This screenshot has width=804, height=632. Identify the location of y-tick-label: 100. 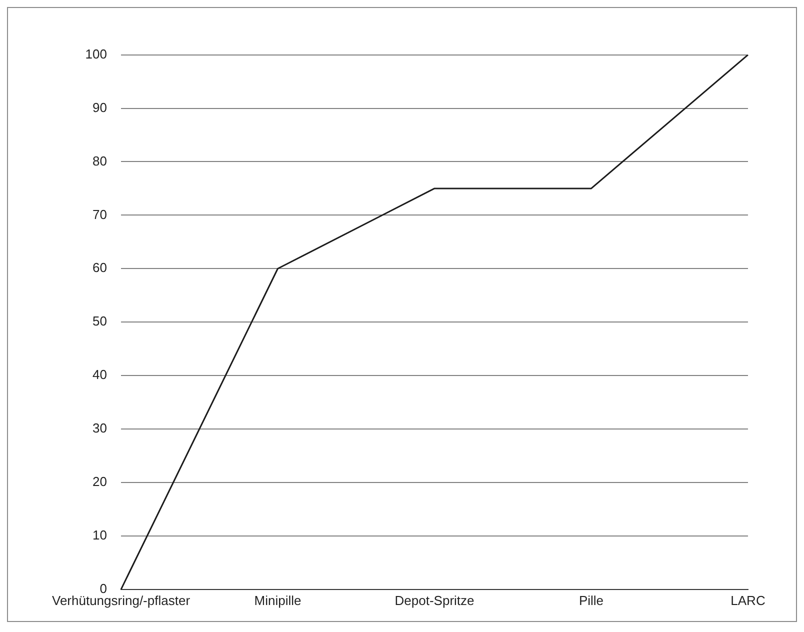
(96, 54).